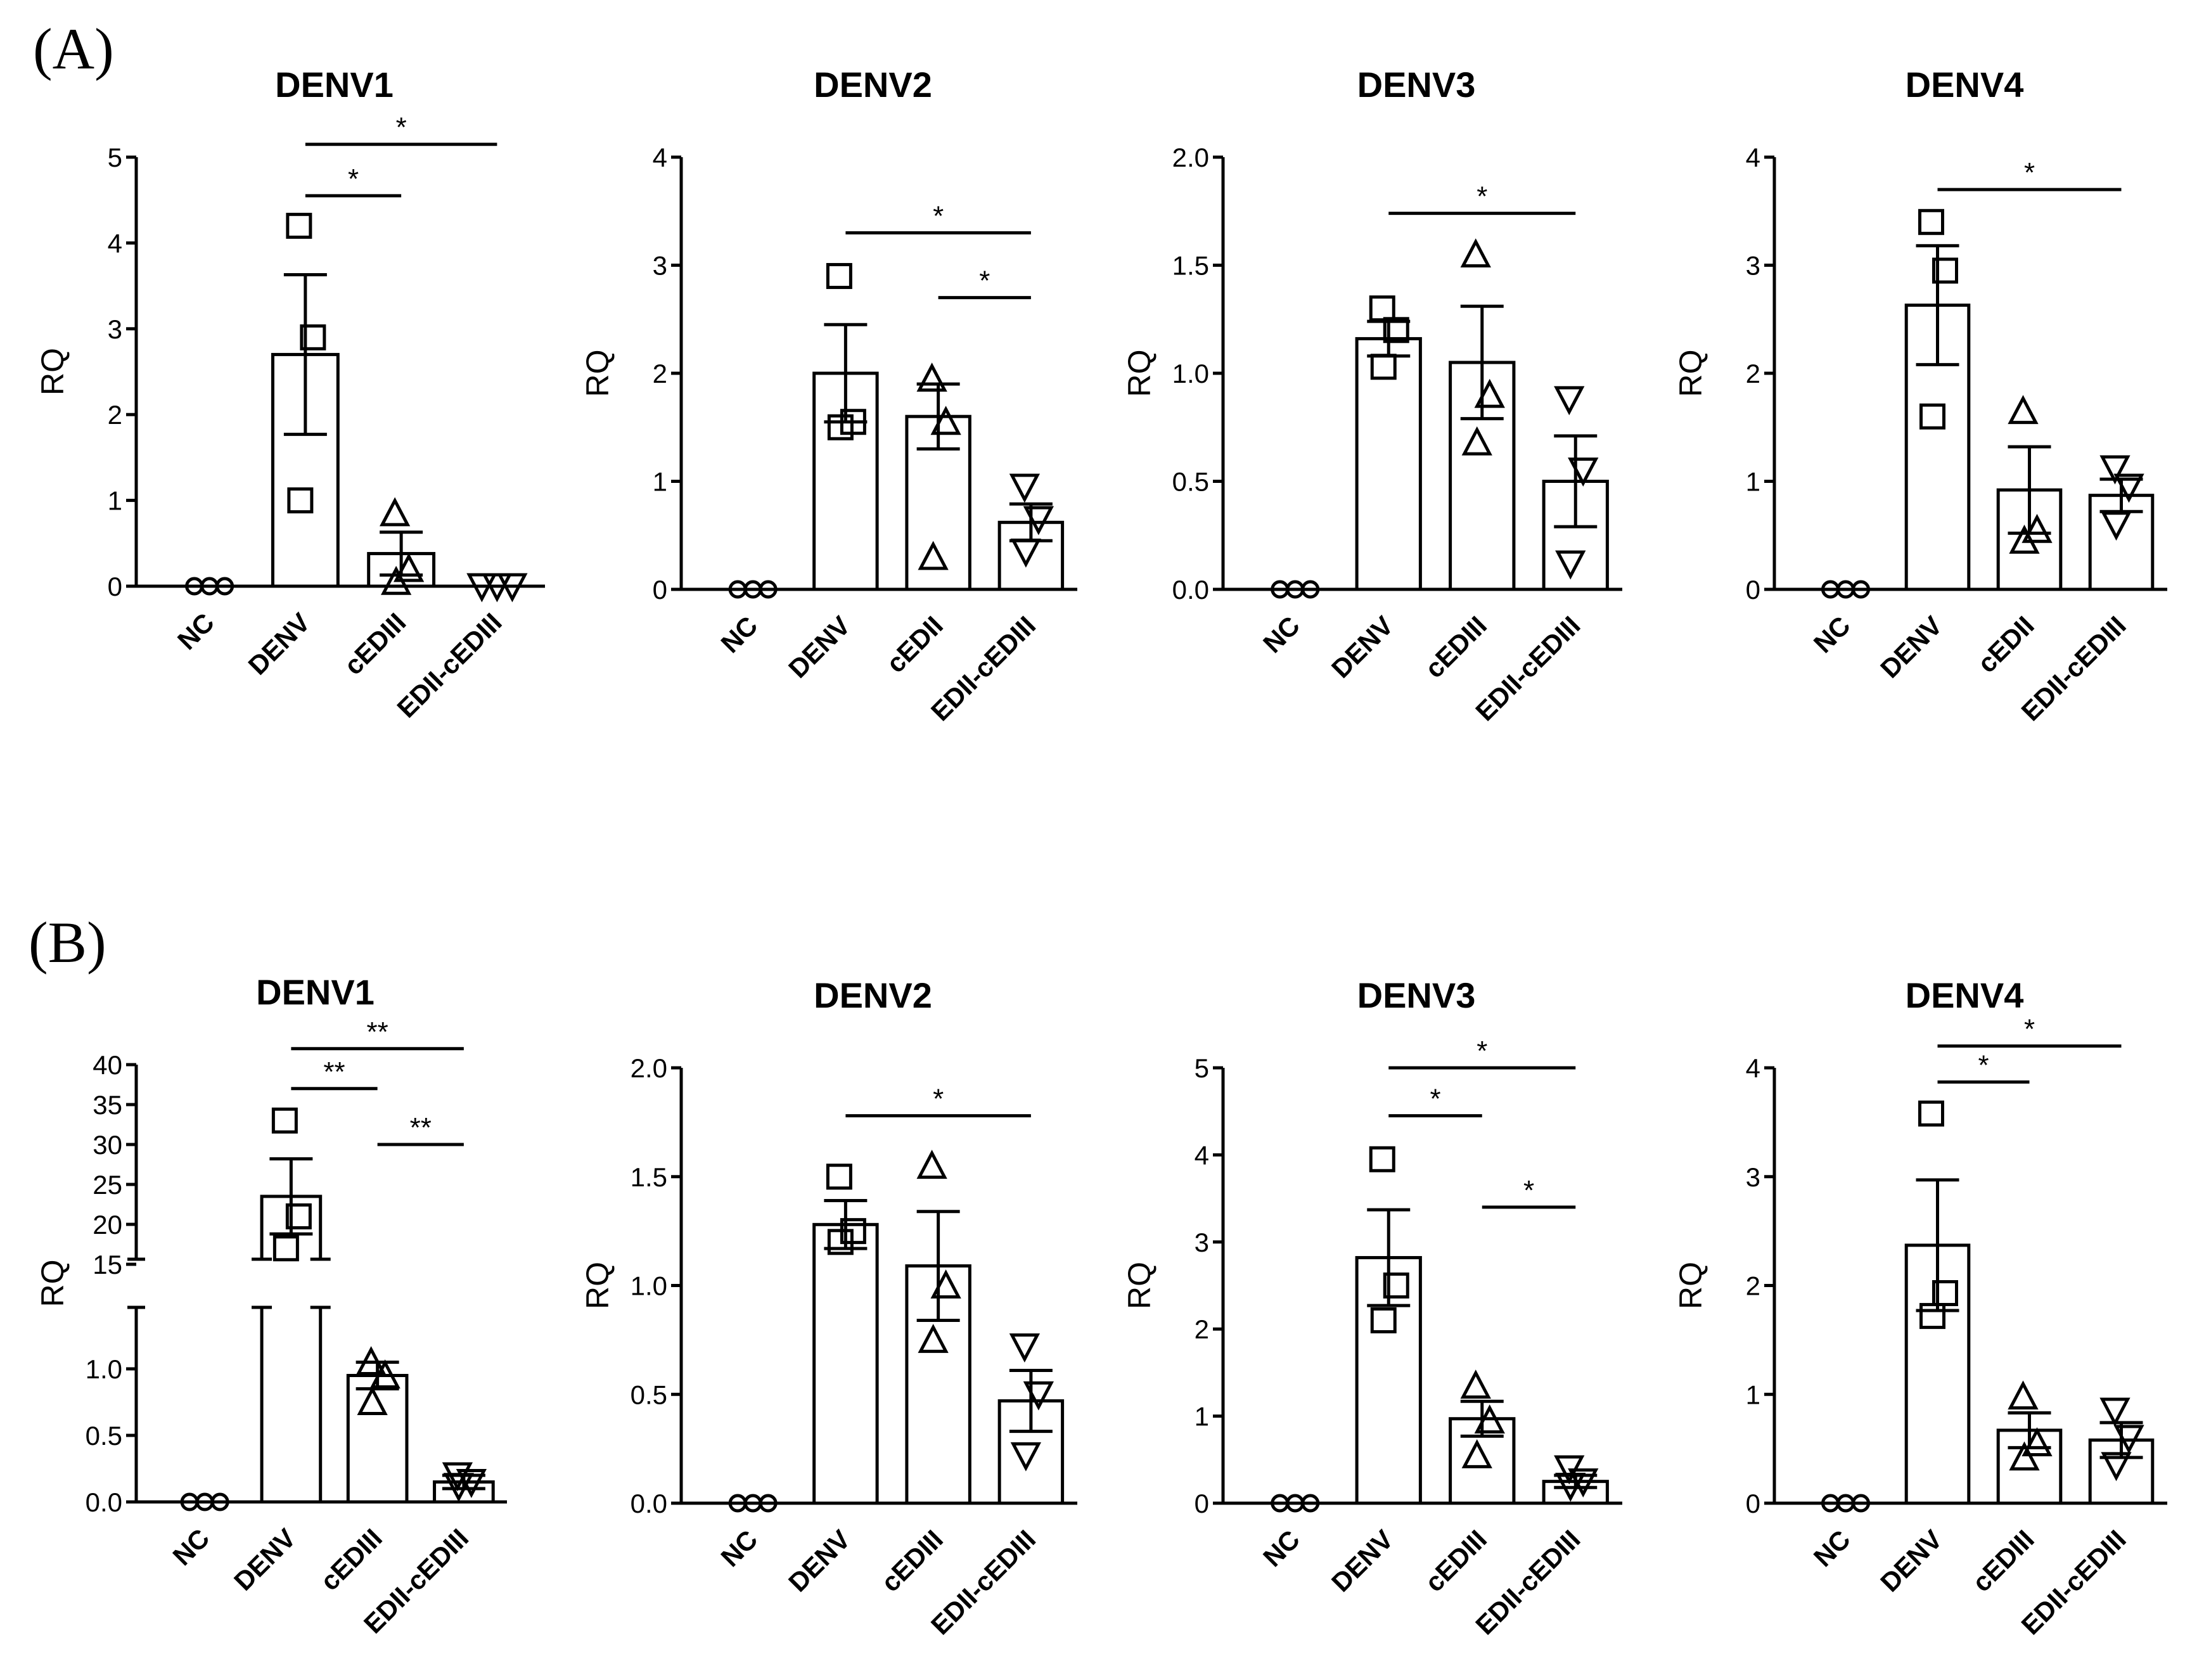  What do you see at coordinates (107, 1185) in the screenshot?
I see `y-tick-label: 25` at bounding box center [107, 1185].